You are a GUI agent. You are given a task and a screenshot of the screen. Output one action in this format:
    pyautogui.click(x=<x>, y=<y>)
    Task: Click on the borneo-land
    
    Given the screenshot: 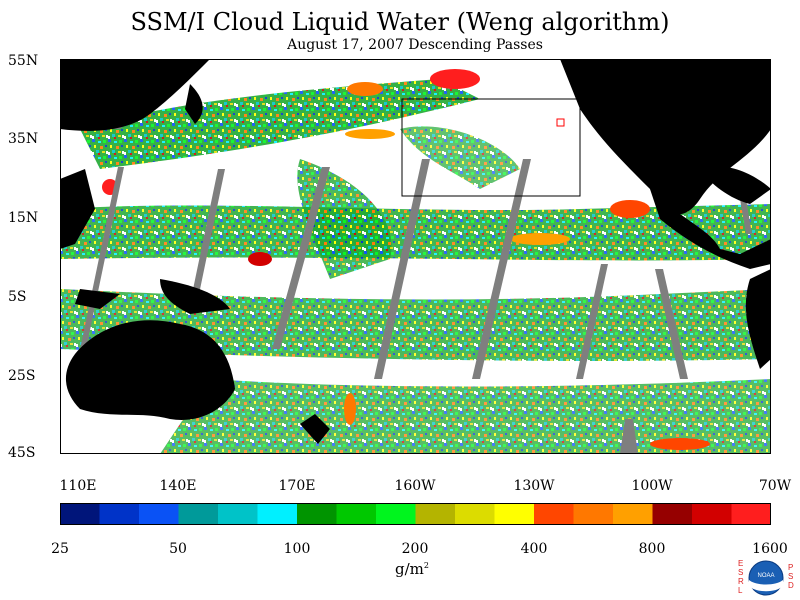 What is the action you would take?
    pyautogui.click(x=97, y=299)
    